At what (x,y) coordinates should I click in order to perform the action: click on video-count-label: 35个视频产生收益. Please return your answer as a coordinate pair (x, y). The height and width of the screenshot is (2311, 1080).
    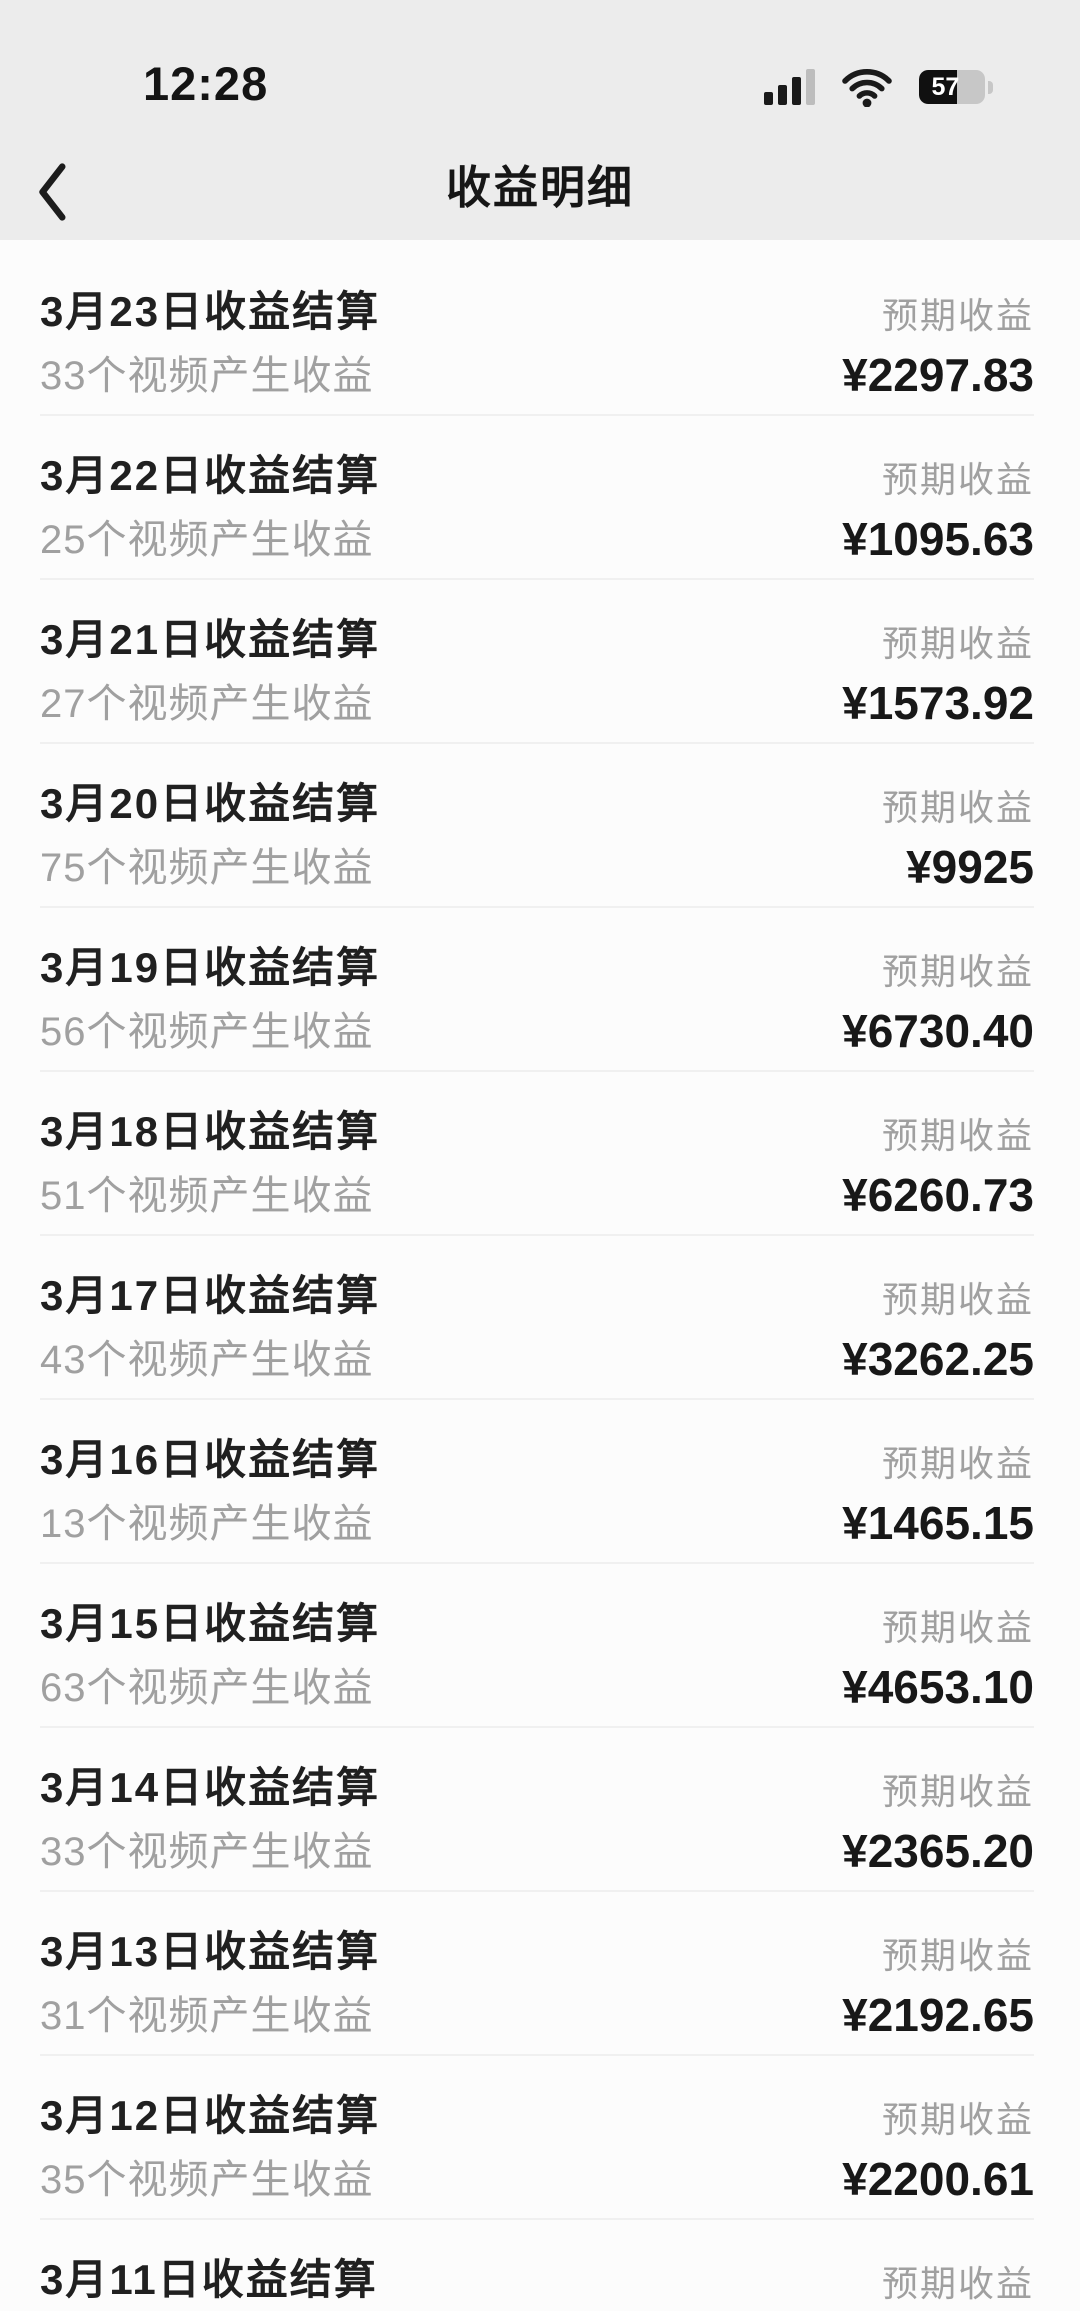
    Looking at the image, I should click on (207, 2180).